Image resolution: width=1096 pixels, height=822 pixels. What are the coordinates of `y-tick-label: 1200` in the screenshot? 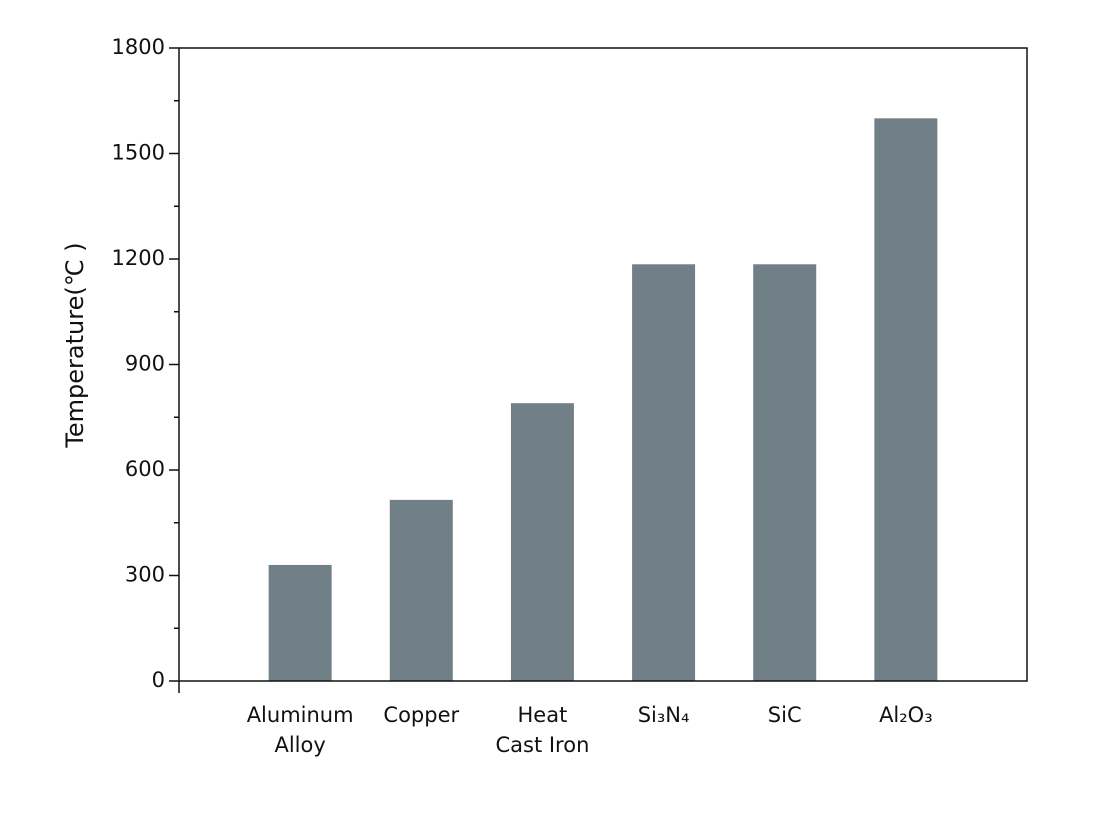 It's located at (138, 258).